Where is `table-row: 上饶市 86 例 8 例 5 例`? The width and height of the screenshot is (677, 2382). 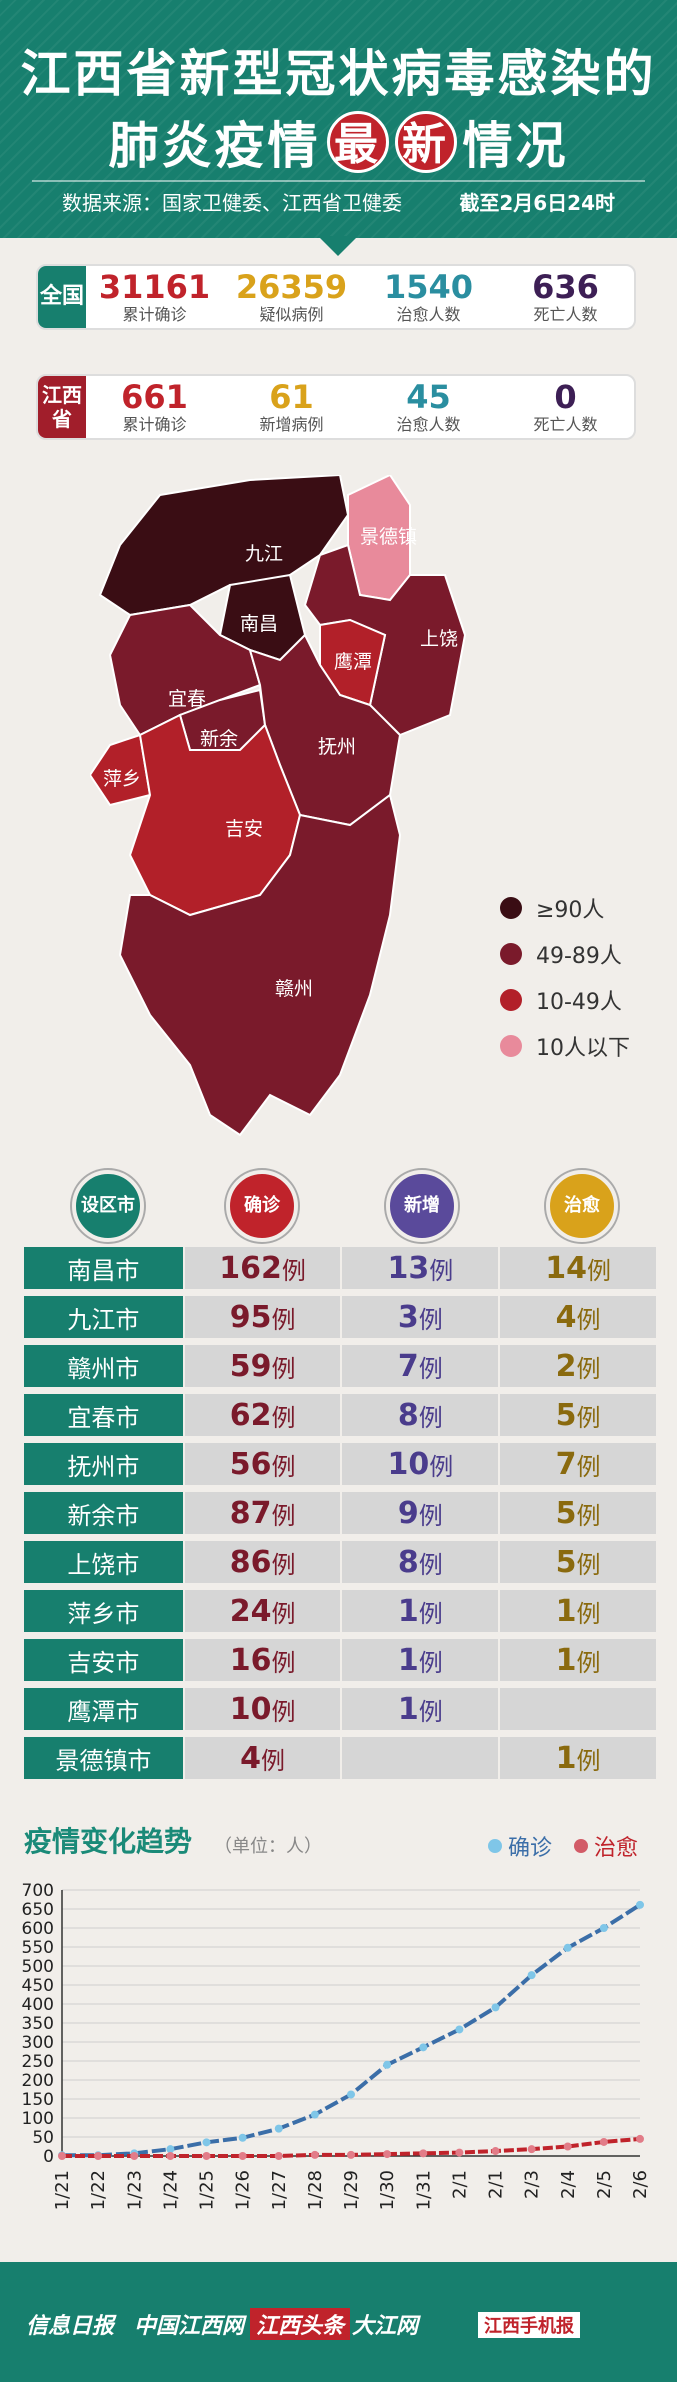 table-row: 上饶市 86 例 8 例 5 例 is located at coordinates (340, 1563).